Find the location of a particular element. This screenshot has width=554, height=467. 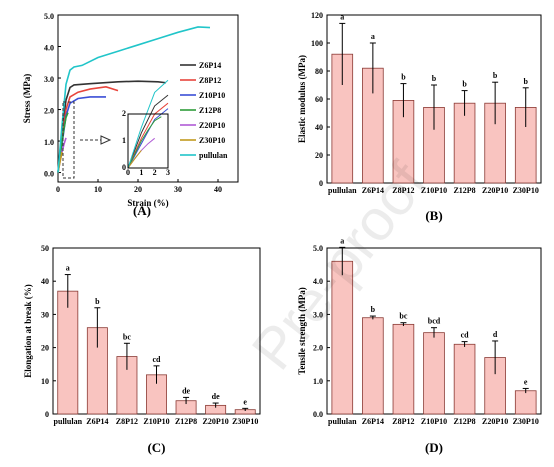

inset-series-line-Z8P12 is located at coordinates (148, 135).